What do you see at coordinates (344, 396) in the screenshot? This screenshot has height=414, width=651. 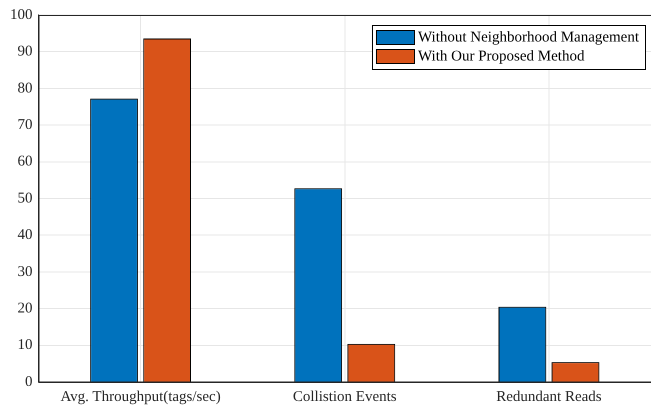 I see `x-tick-label: Collistion Events` at bounding box center [344, 396].